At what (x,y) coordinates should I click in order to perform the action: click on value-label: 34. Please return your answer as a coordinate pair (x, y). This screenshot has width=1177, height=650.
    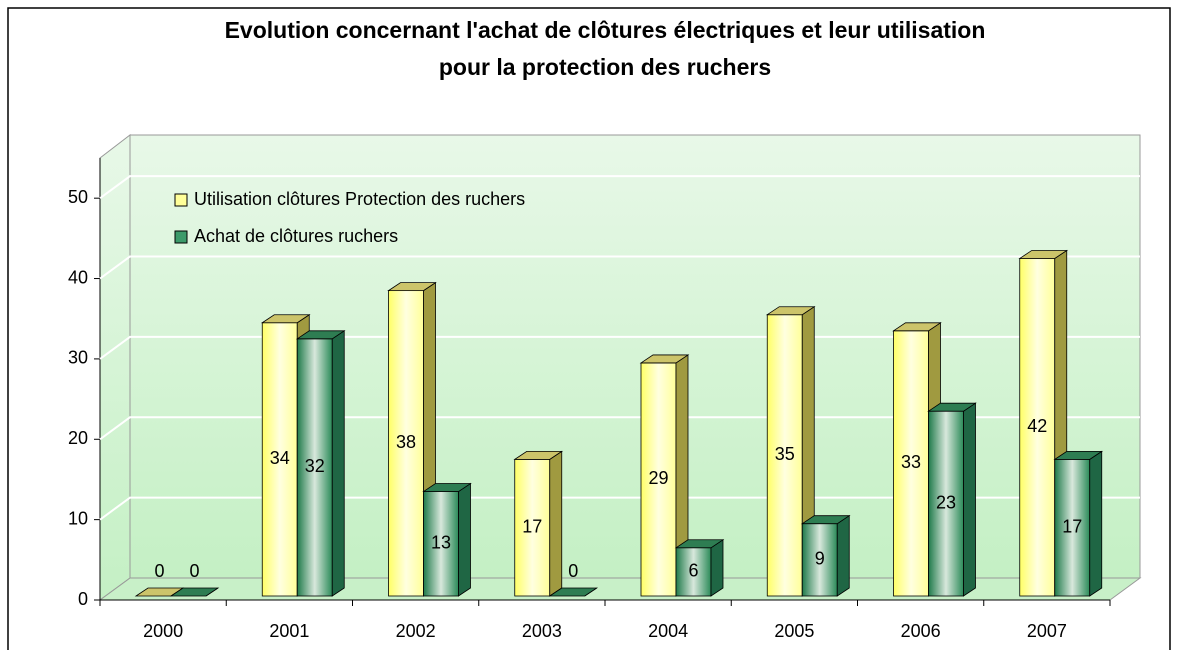
    Looking at the image, I should click on (280, 458).